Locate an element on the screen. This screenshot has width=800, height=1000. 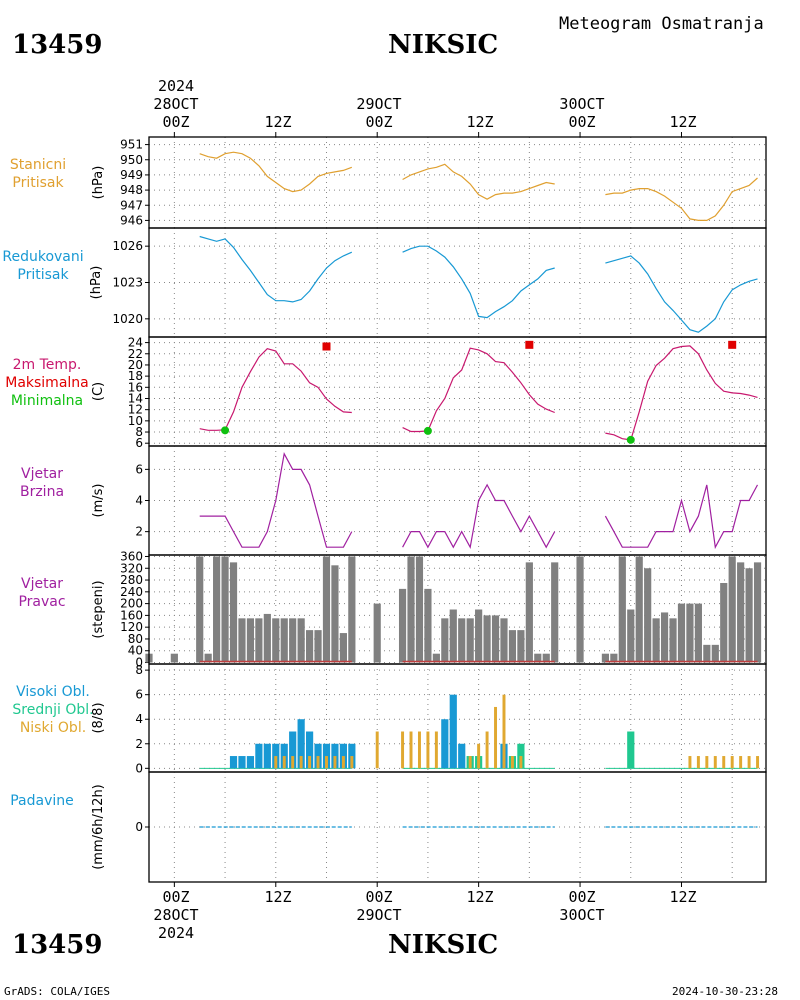
station-id-bottom: 13459 is located at coordinates (57, 945).